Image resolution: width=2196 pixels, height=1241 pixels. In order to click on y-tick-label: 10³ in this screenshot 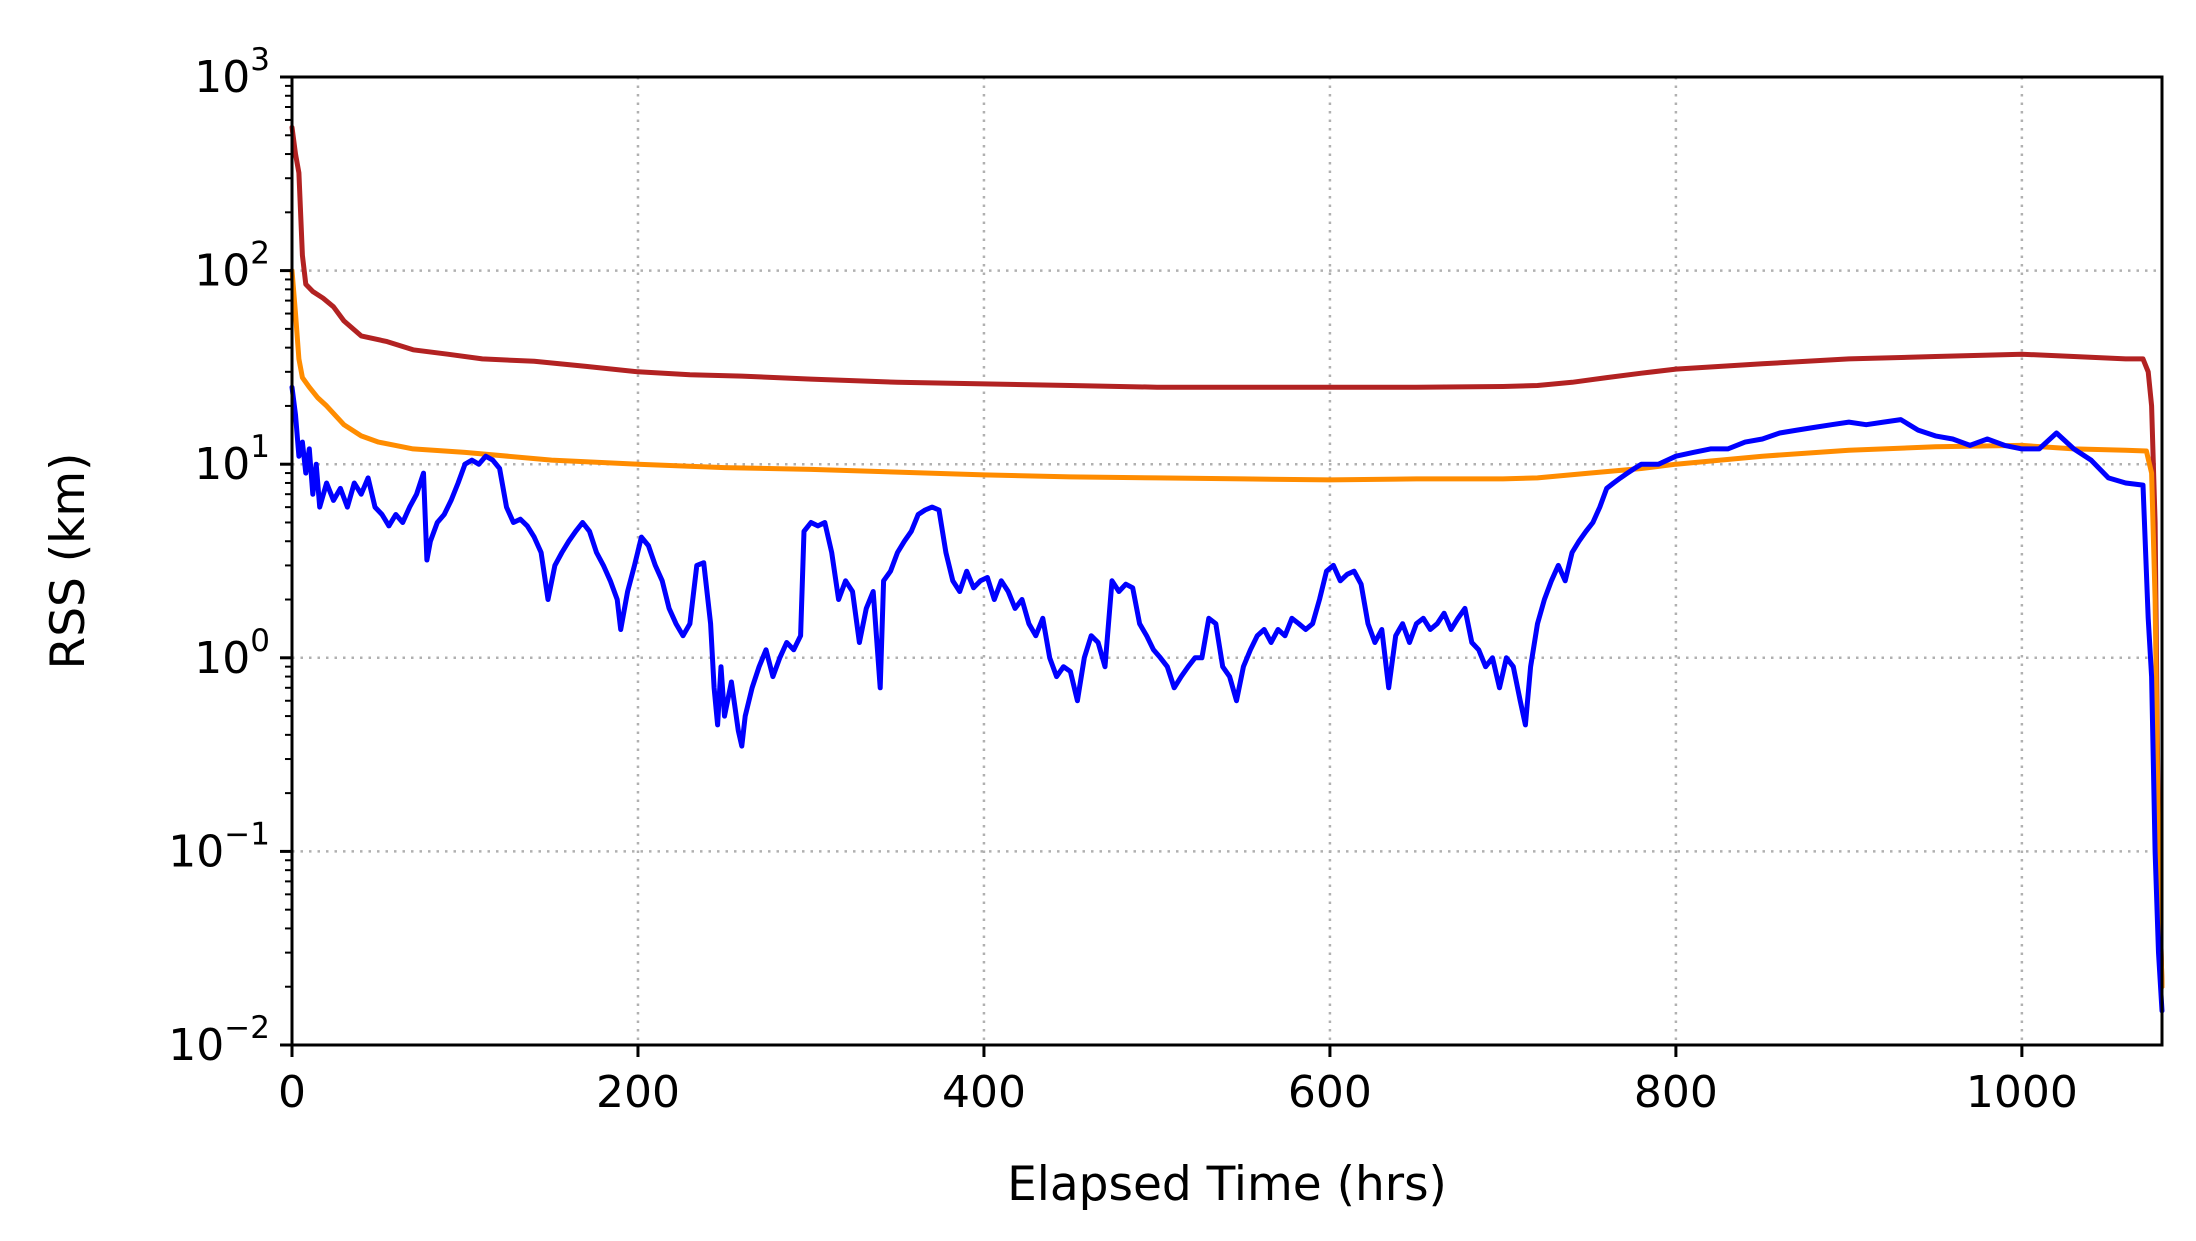, I will do `click(232, 72)`.